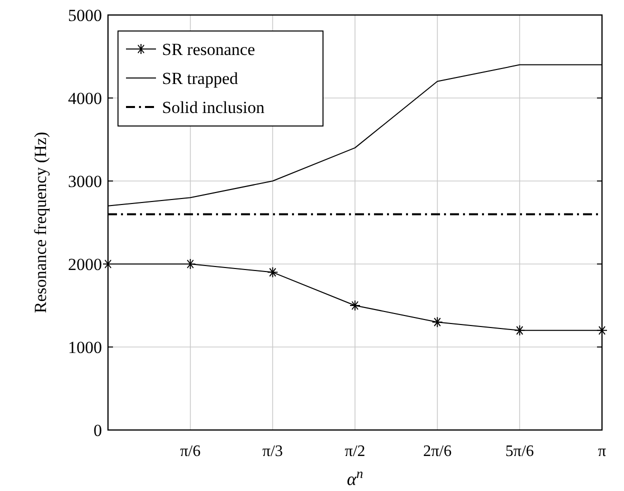 The width and height of the screenshot is (624, 491). I want to click on y-tick-label: 4000, so click(85, 98).